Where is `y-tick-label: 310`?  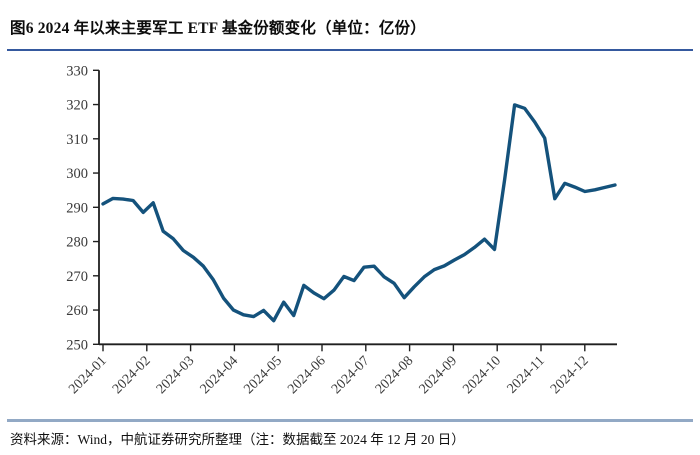 y-tick-label: 310 is located at coordinates (77, 140).